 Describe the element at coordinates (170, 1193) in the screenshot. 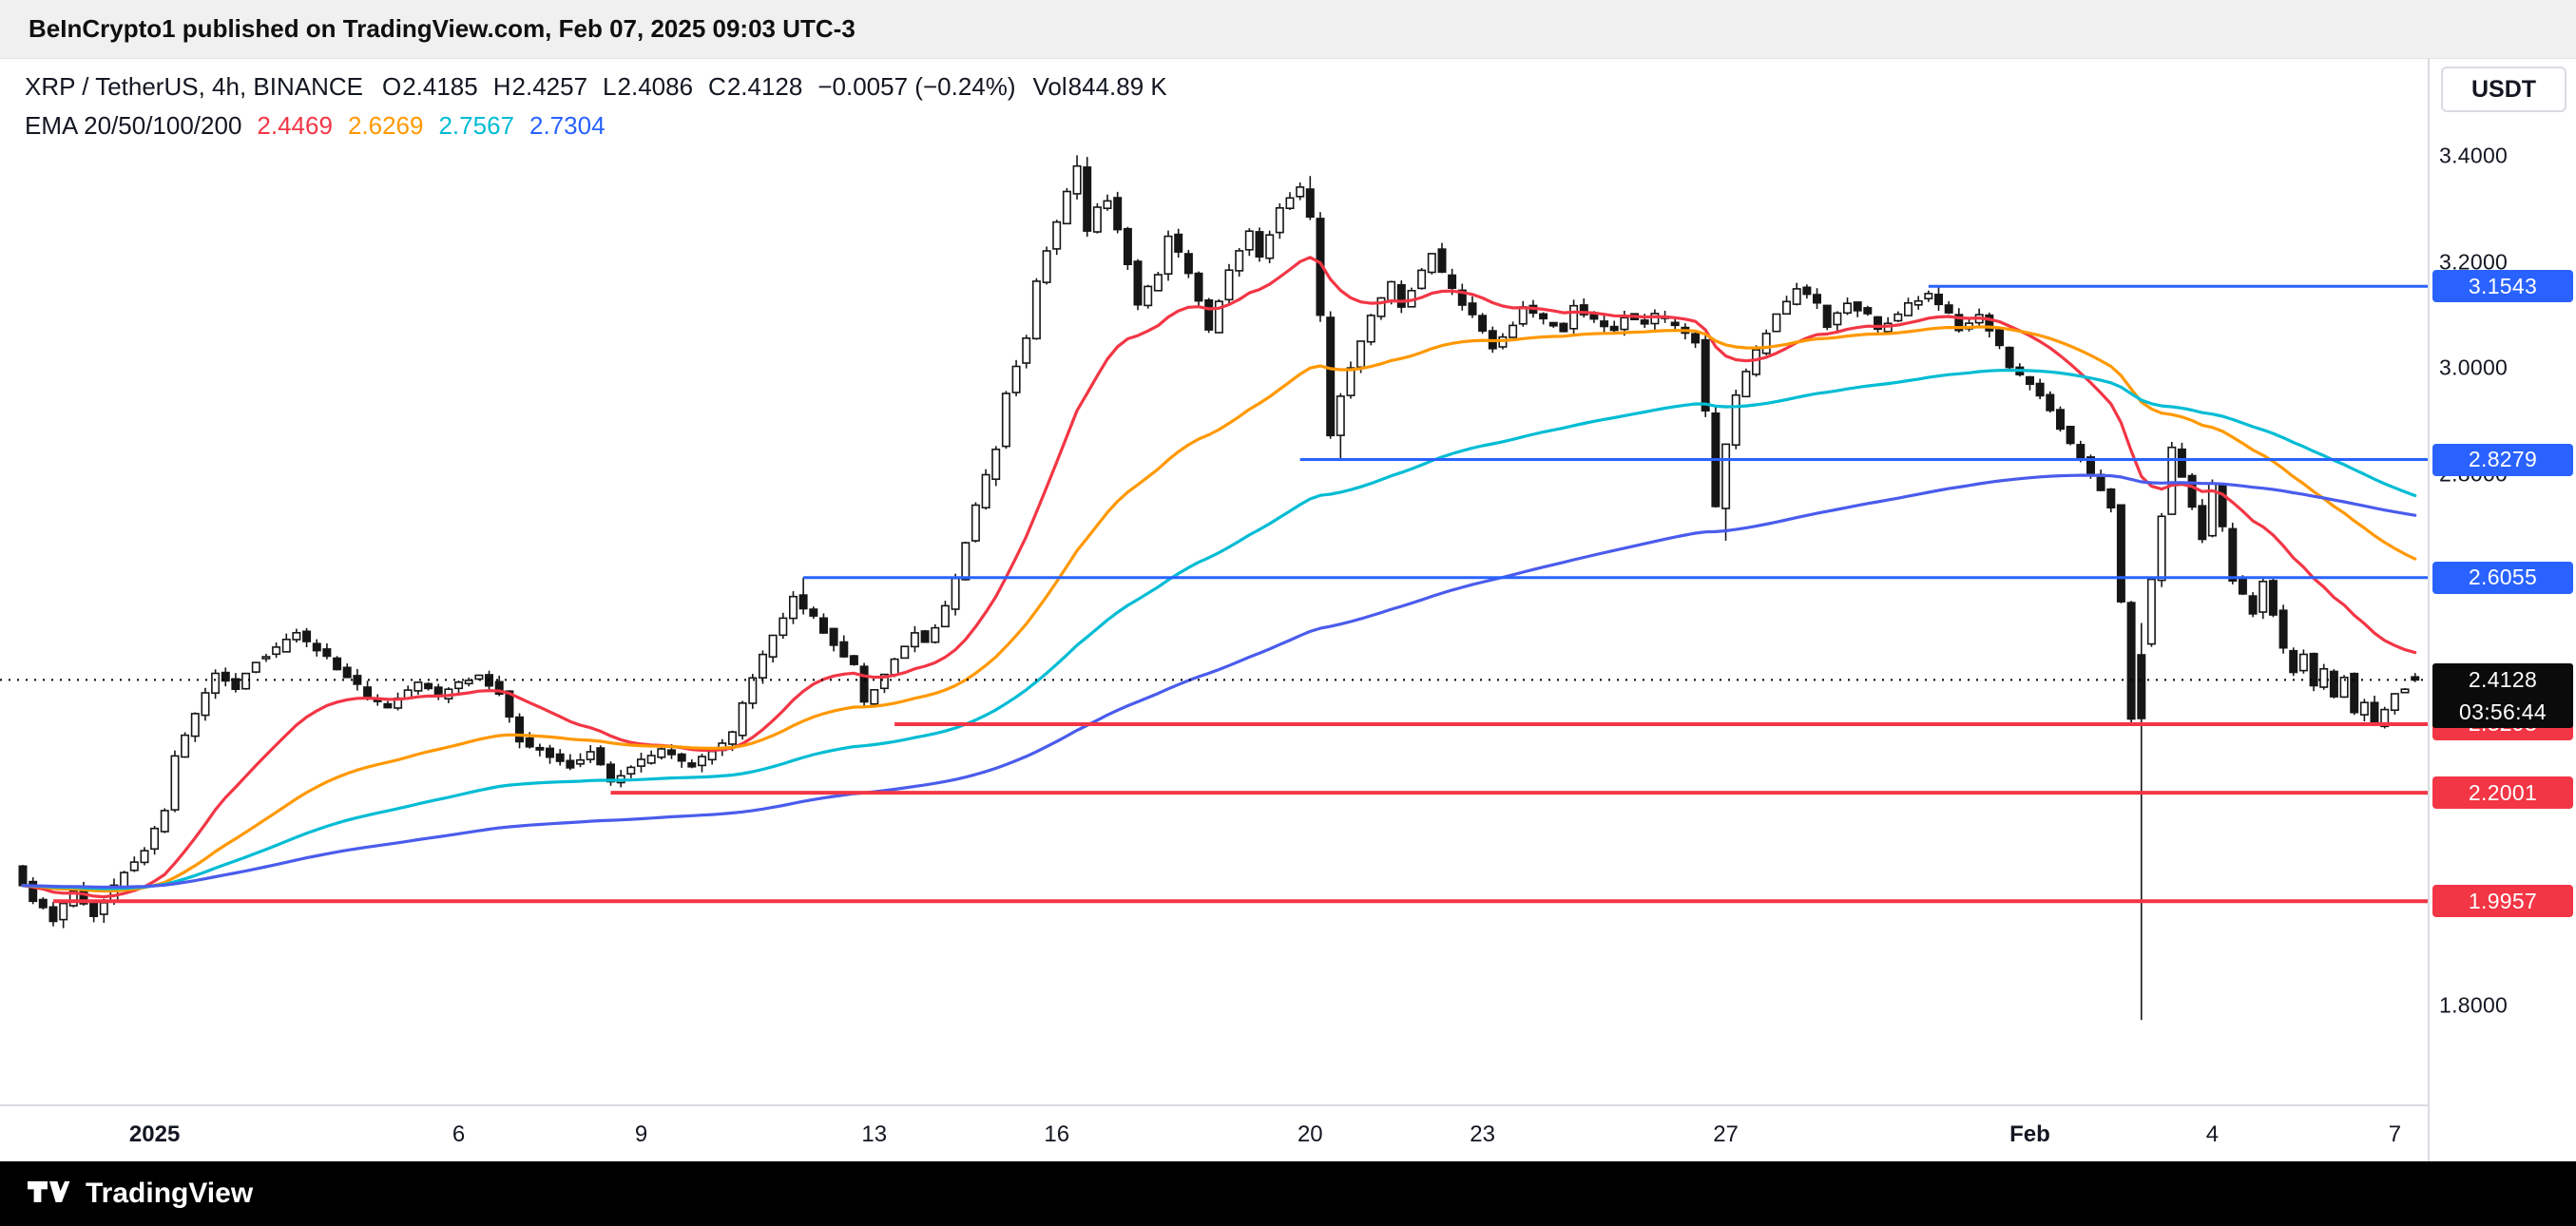

I see `tradingview-brand: TradingView` at that location.